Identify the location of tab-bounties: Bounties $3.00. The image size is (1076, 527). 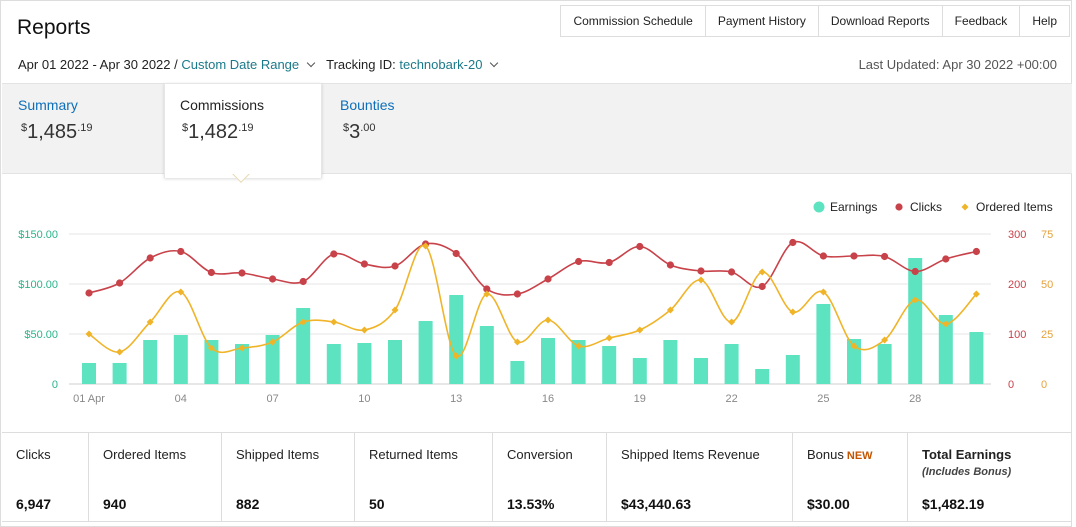
(400, 130).